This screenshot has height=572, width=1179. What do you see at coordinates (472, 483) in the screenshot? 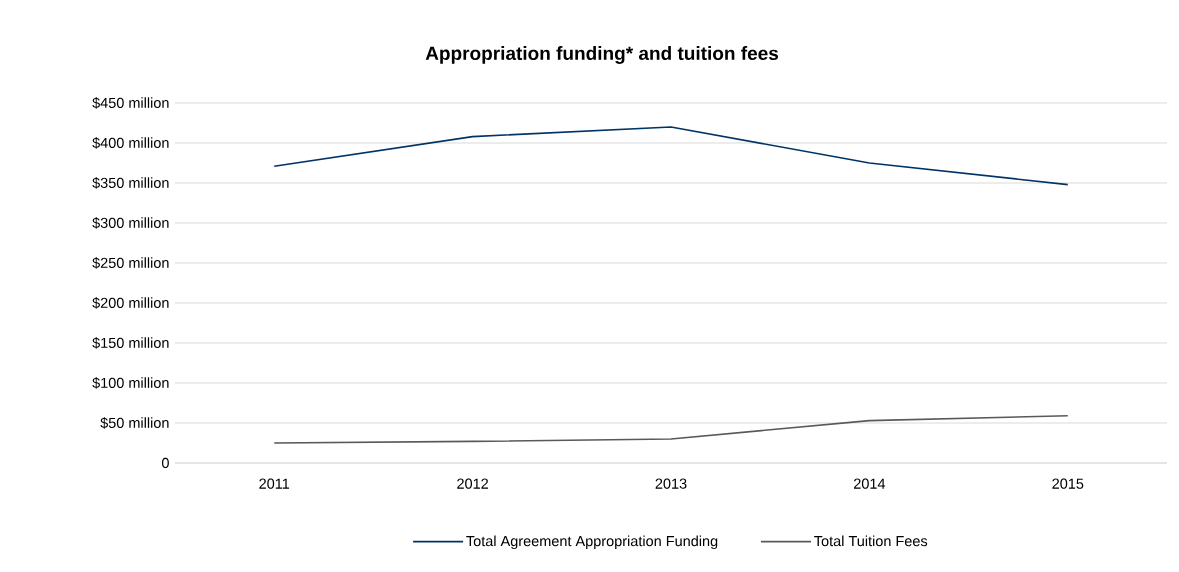
I see `x-tick-label: 2012` at bounding box center [472, 483].